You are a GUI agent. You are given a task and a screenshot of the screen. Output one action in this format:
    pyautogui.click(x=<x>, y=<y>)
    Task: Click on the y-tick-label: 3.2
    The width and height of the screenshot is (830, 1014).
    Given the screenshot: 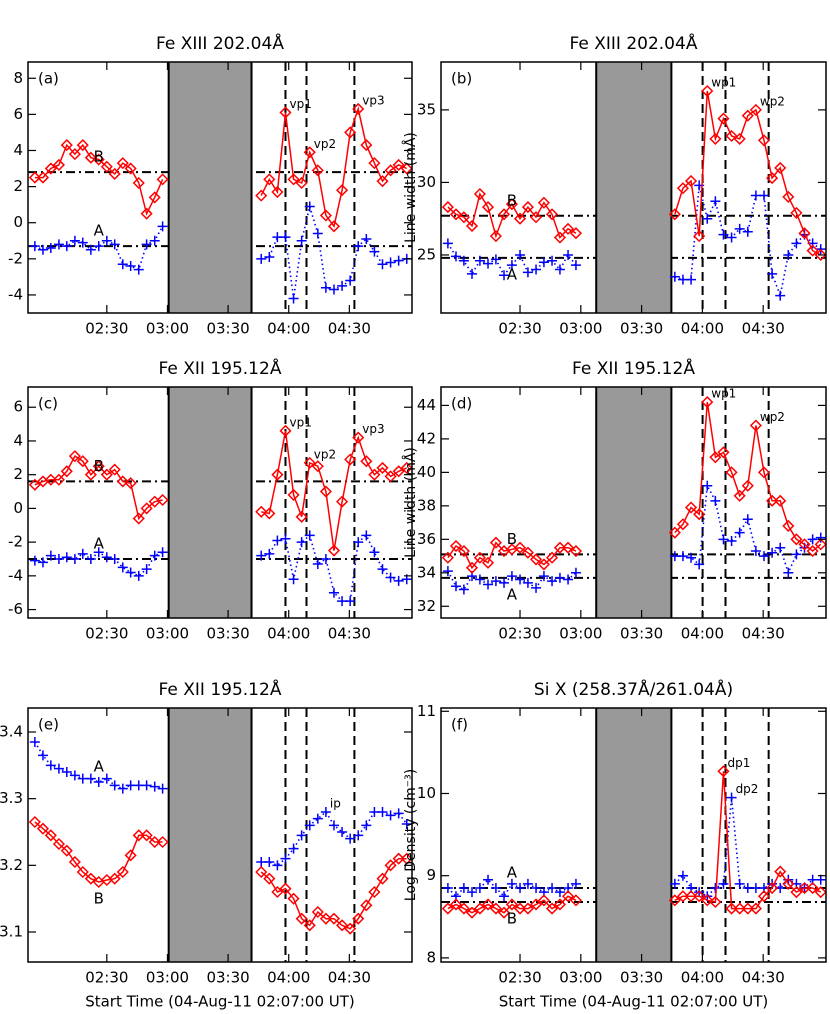 What is the action you would take?
    pyautogui.click(x=11, y=865)
    